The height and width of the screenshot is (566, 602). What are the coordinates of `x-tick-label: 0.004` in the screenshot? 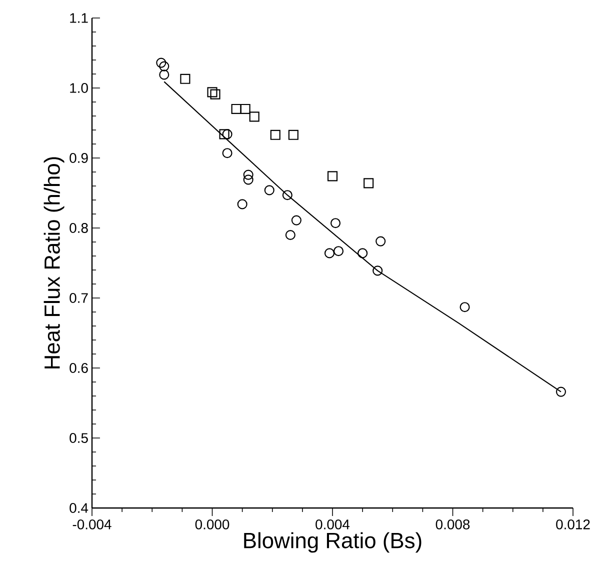 It's located at (333, 524).